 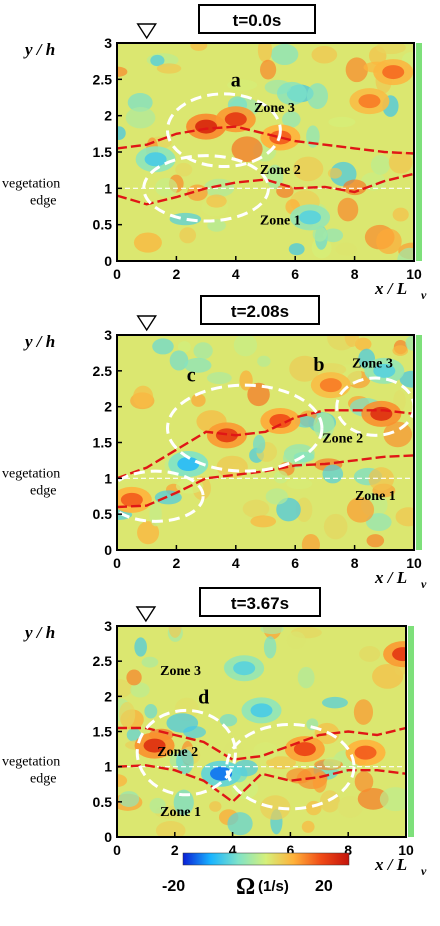 What do you see at coordinates (31, 183) in the screenshot?
I see `vegetation-label-line1: vegetation` at bounding box center [31, 183].